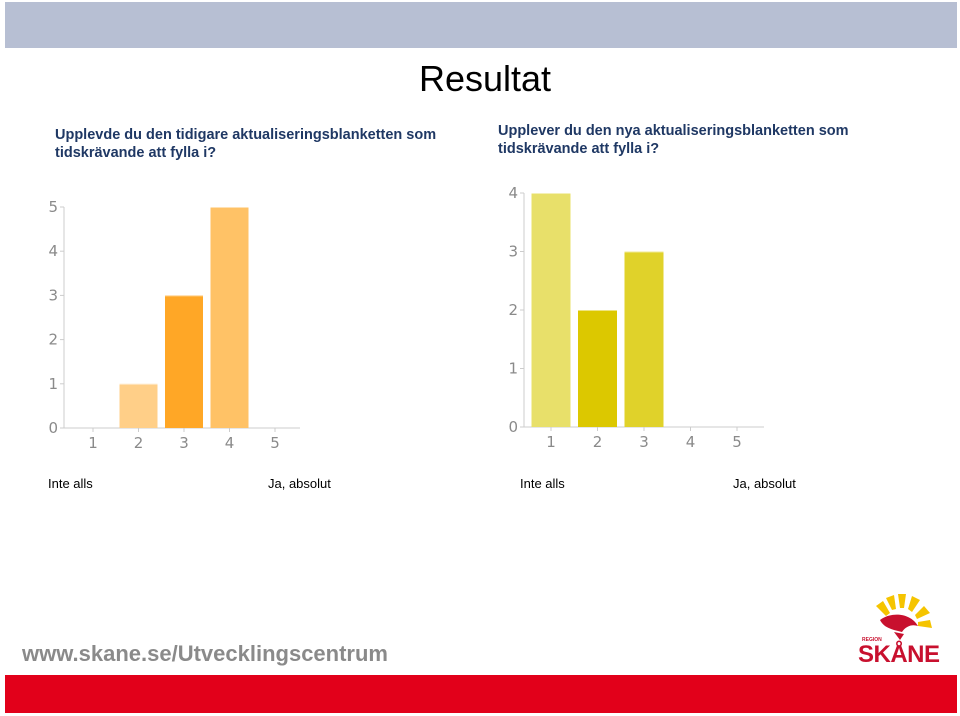  What do you see at coordinates (872, 640) in the screenshot?
I see `logo-small-text: REGION` at bounding box center [872, 640].